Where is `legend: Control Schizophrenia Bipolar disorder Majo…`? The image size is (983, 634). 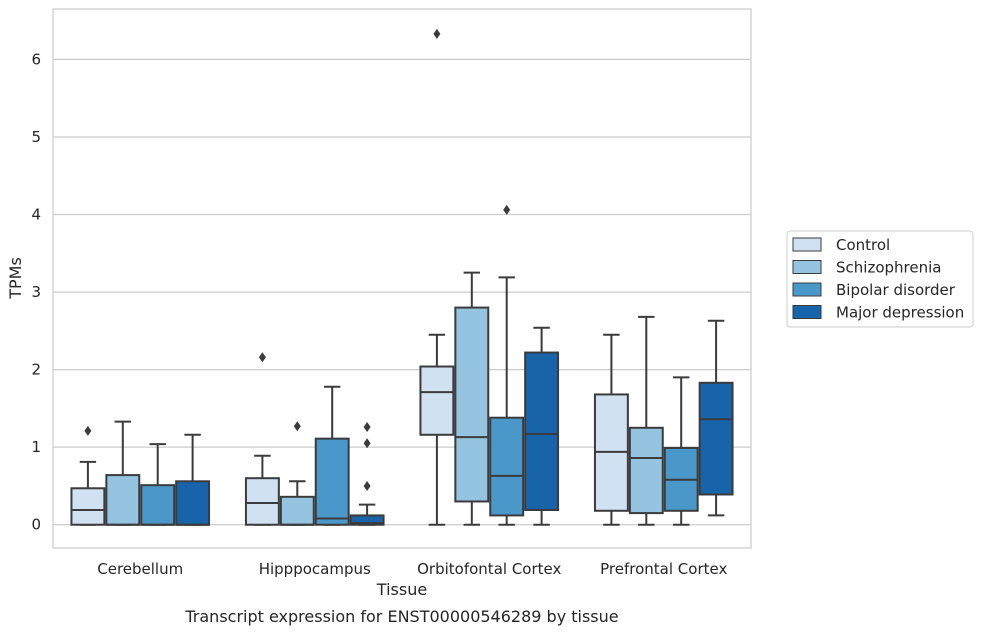 legend: Control Schizophrenia Bipolar disorder Majo… is located at coordinates (880, 279).